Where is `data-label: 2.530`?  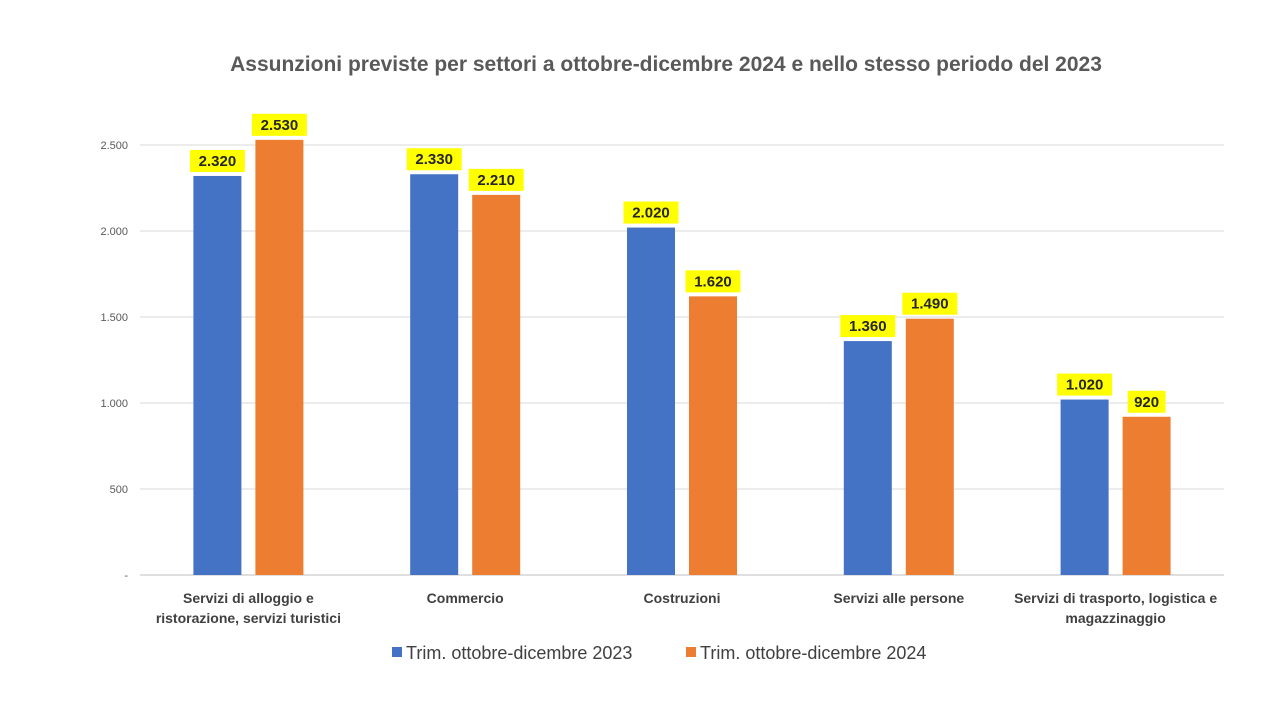 data-label: 2.530 is located at coordinates (280, 125).